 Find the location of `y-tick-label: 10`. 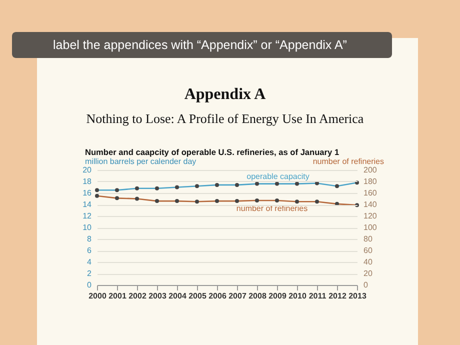

y-tick-label: 10 is located at coordinates (87, 227).